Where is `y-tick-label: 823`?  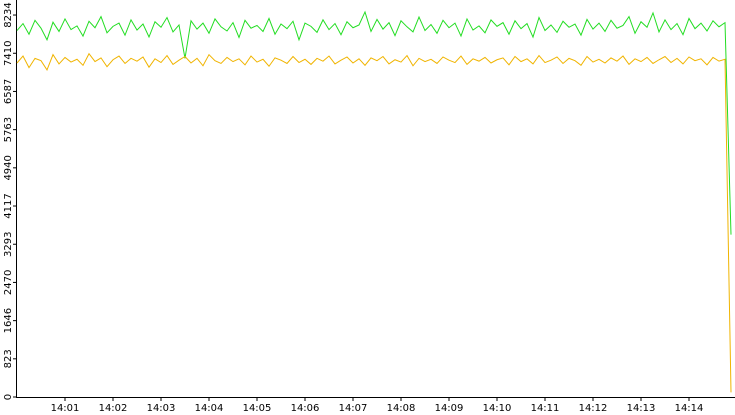
y-tick-label: 823 is located at coordinates (8, 358).